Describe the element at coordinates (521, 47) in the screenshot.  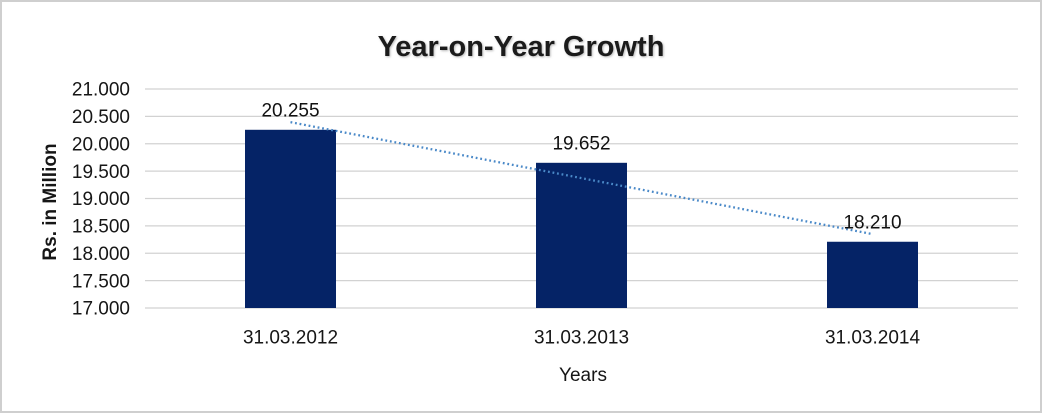
I see `chart-title: Year-on-Year Growth` at that location.